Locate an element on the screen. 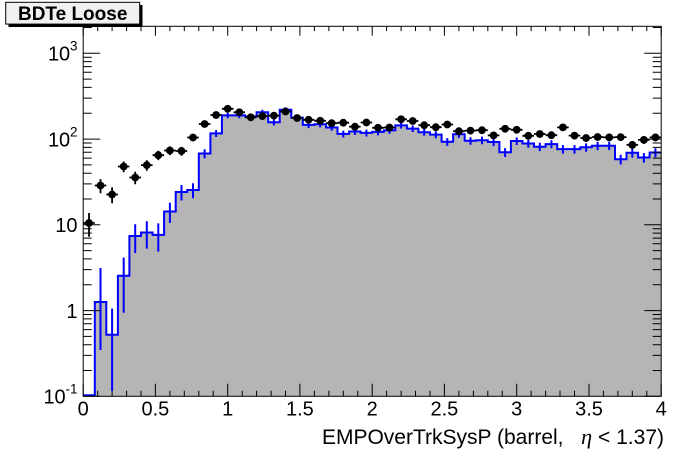 Image resolution: width=696 pixels, height=472 pixels. svg-text:EMPOverTrkSysP (barrel, η <: EMPOverTrkSysP (barrel, η < 1.37) is located at coordinates (493, 436).